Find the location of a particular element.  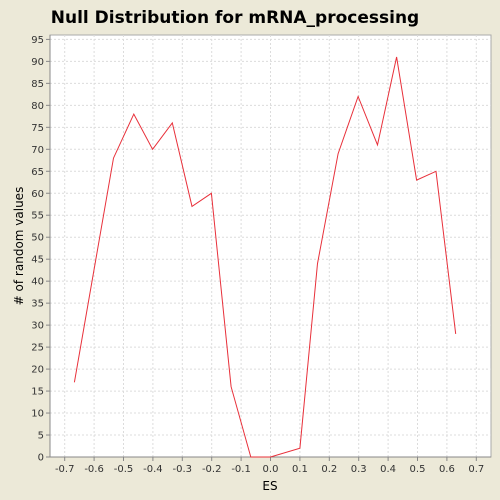

y-tick-label: 55 is located at coordinates (37, 216).